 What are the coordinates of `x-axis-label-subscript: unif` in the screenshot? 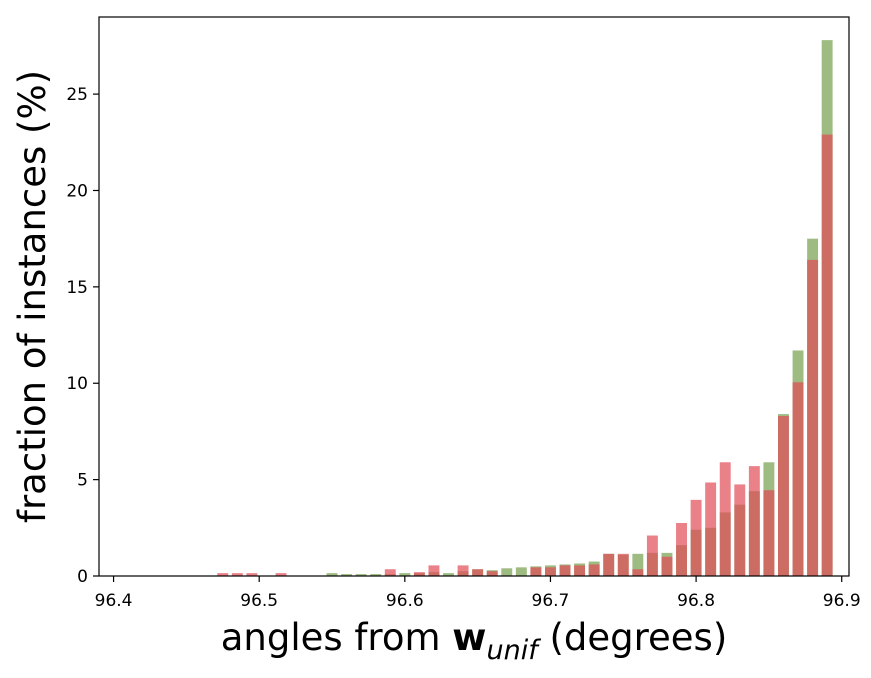 It's located at (513, 650).